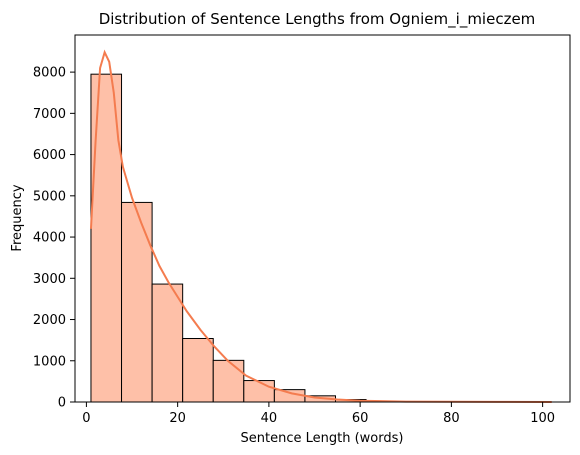 This screenshot has height=455, width=580. I want to click on x-tick-label: 40, so click(269, 418).